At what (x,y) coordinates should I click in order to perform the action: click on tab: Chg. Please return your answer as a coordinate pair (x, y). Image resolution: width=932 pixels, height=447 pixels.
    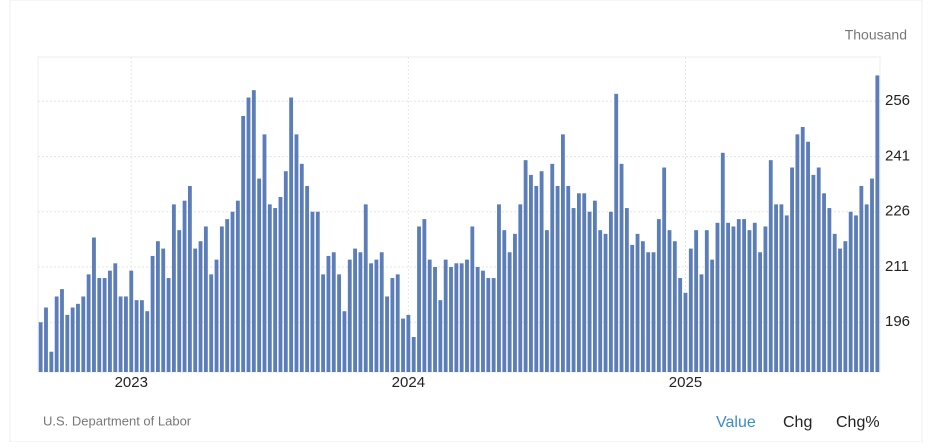
    Looking at the image, I should click on (797, 422).